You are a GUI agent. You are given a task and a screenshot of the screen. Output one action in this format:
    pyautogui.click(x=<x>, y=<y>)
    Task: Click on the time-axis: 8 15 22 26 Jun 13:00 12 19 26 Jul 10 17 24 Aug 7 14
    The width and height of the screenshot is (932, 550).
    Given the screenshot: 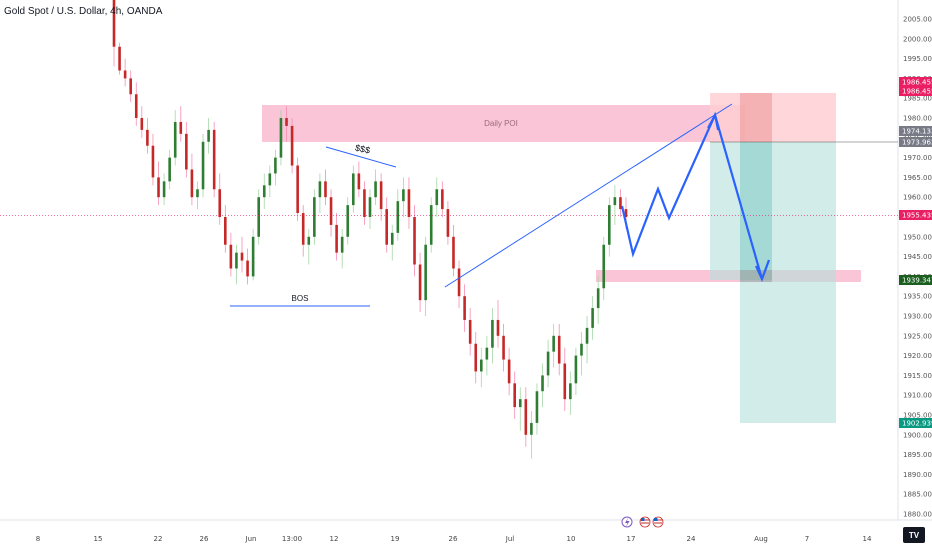 What is the action you would take?
    pyautogui.click(x=454, y=539)
    